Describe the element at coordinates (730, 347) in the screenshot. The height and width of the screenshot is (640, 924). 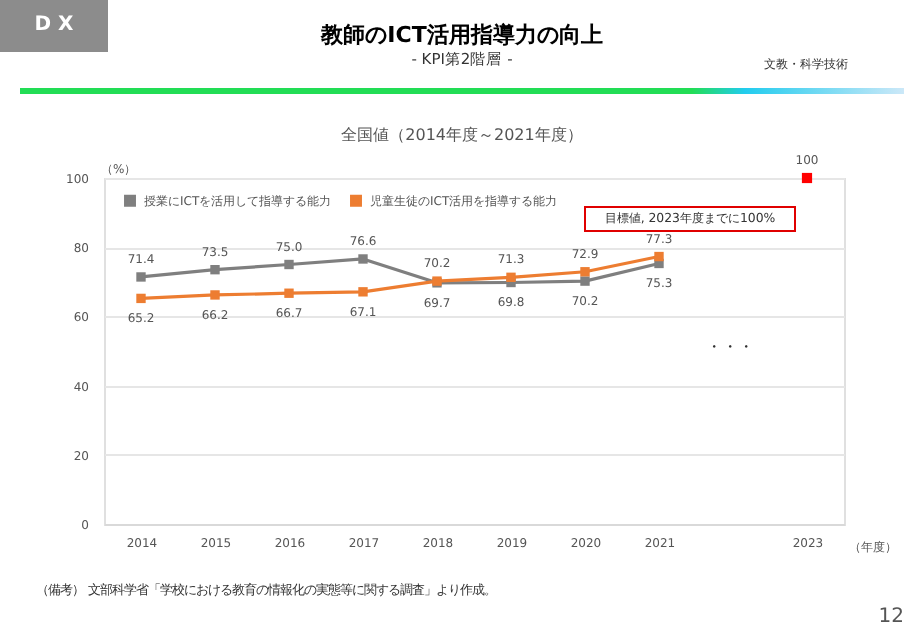
I see `annotation: ・・・` at that location.